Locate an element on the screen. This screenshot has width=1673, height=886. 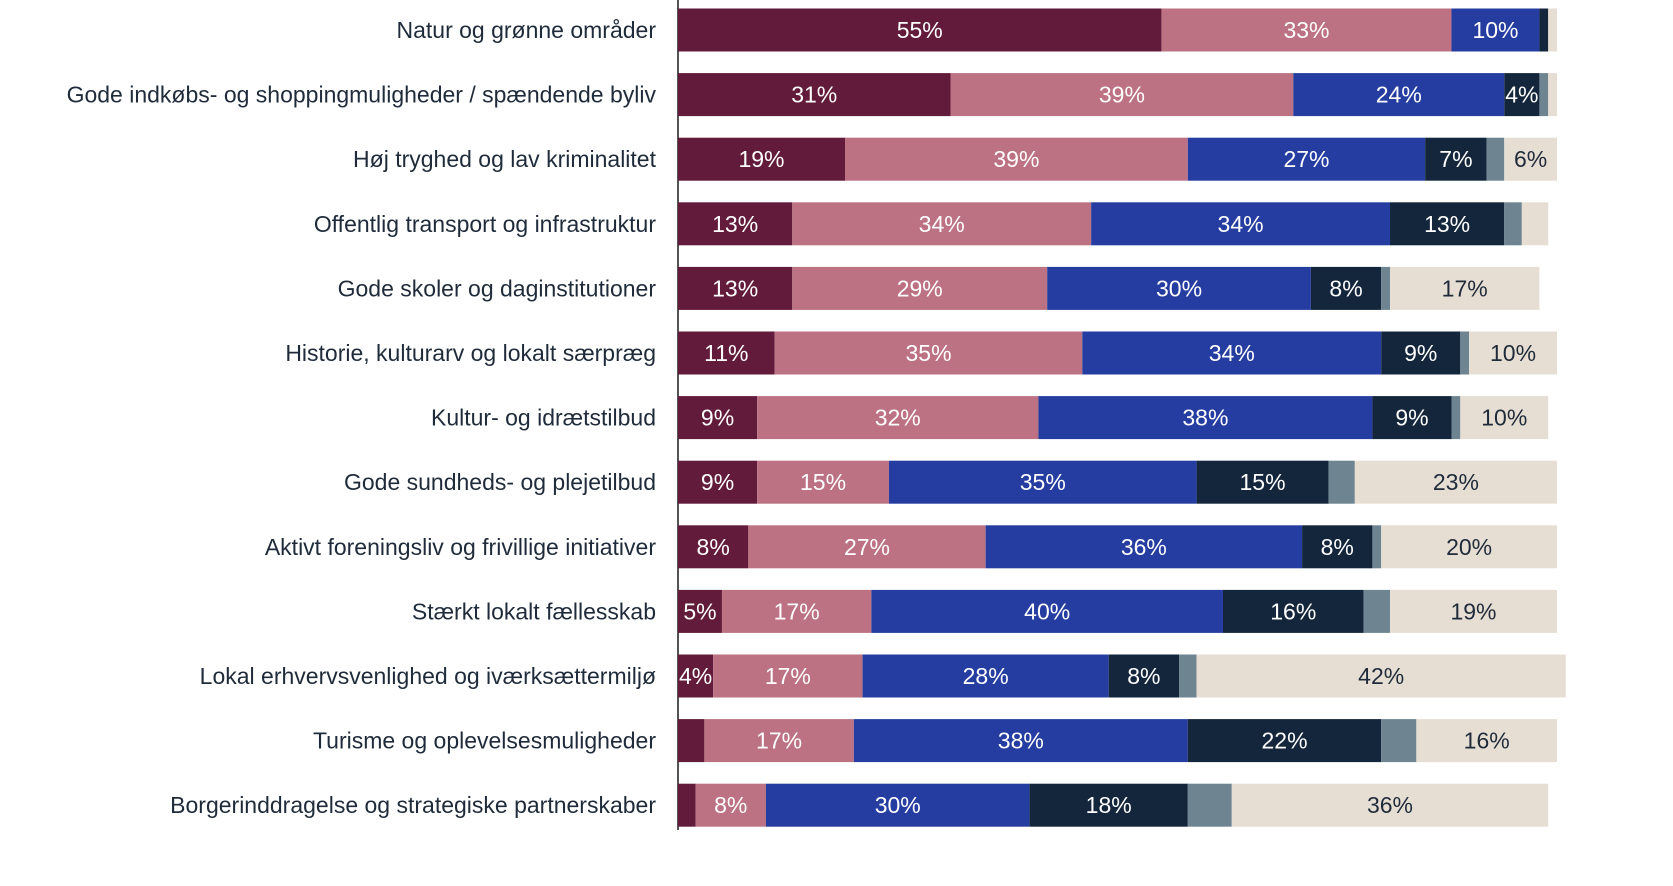
data-label: 42% is located at coordinates (1381, 676).